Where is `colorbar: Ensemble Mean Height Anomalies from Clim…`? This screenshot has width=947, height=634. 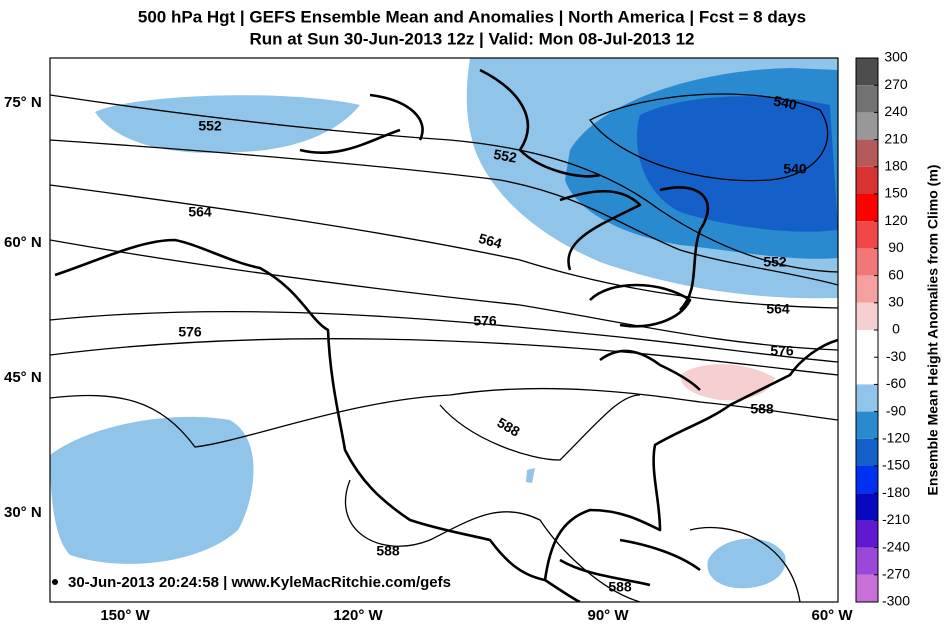 colorbar: Ensemble Mean Height Anomalies from Clim… is located at coordinates (898, 329).